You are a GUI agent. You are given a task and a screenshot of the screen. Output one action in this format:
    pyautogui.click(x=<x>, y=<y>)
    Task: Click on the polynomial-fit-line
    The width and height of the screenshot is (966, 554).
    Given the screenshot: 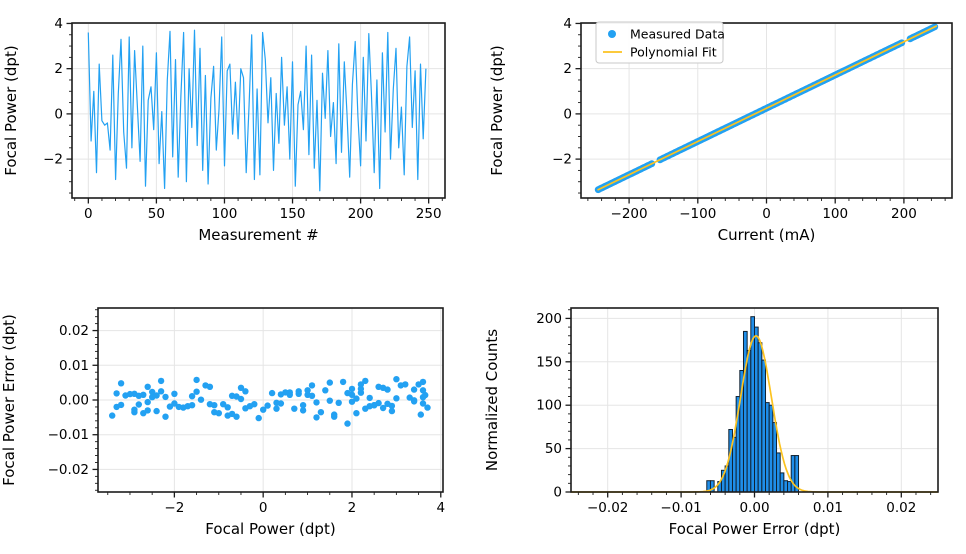 What is the action you would take?
    pyautogui.click(x=767, y=108)
    